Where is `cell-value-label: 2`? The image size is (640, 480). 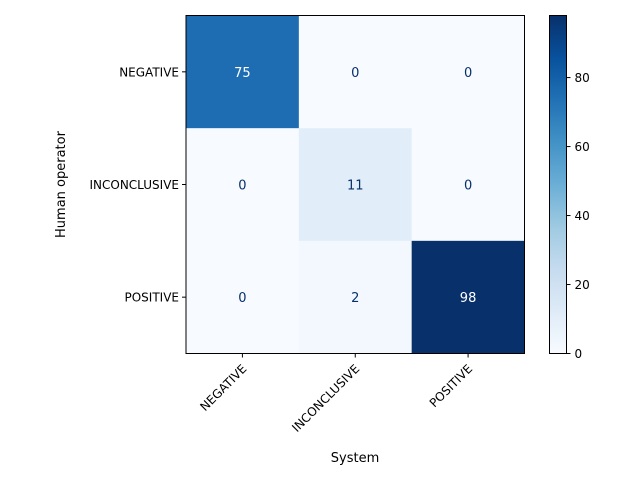 cell-value-label: 2 is located at coordinates (355, 298).